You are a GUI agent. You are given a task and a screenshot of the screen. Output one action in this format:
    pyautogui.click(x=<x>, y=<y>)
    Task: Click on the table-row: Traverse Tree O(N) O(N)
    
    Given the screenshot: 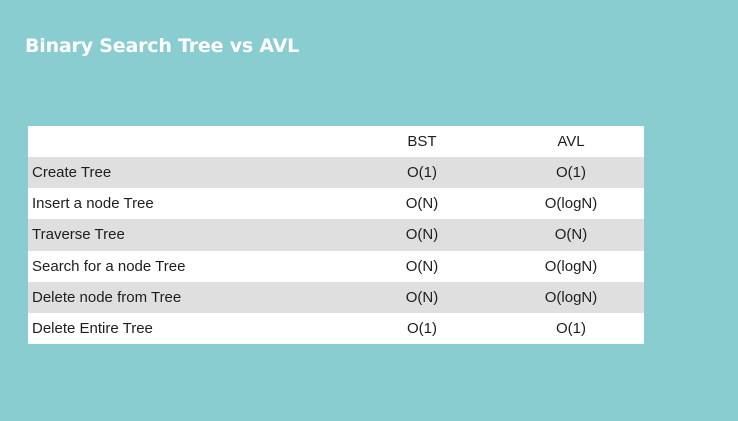 What is the action you would take?
    pyautogui.click(x=336, y=235)
    